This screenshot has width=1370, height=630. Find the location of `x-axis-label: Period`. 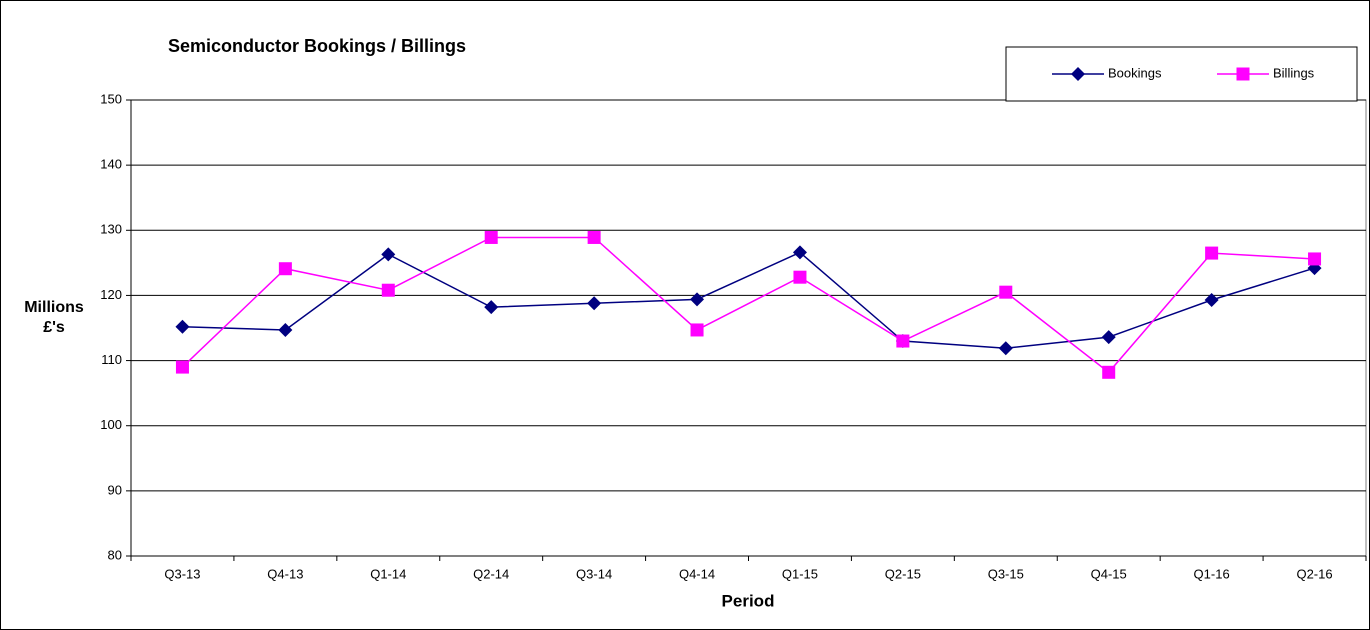

x-axis-label: Period is located at coordinates (748, 600).